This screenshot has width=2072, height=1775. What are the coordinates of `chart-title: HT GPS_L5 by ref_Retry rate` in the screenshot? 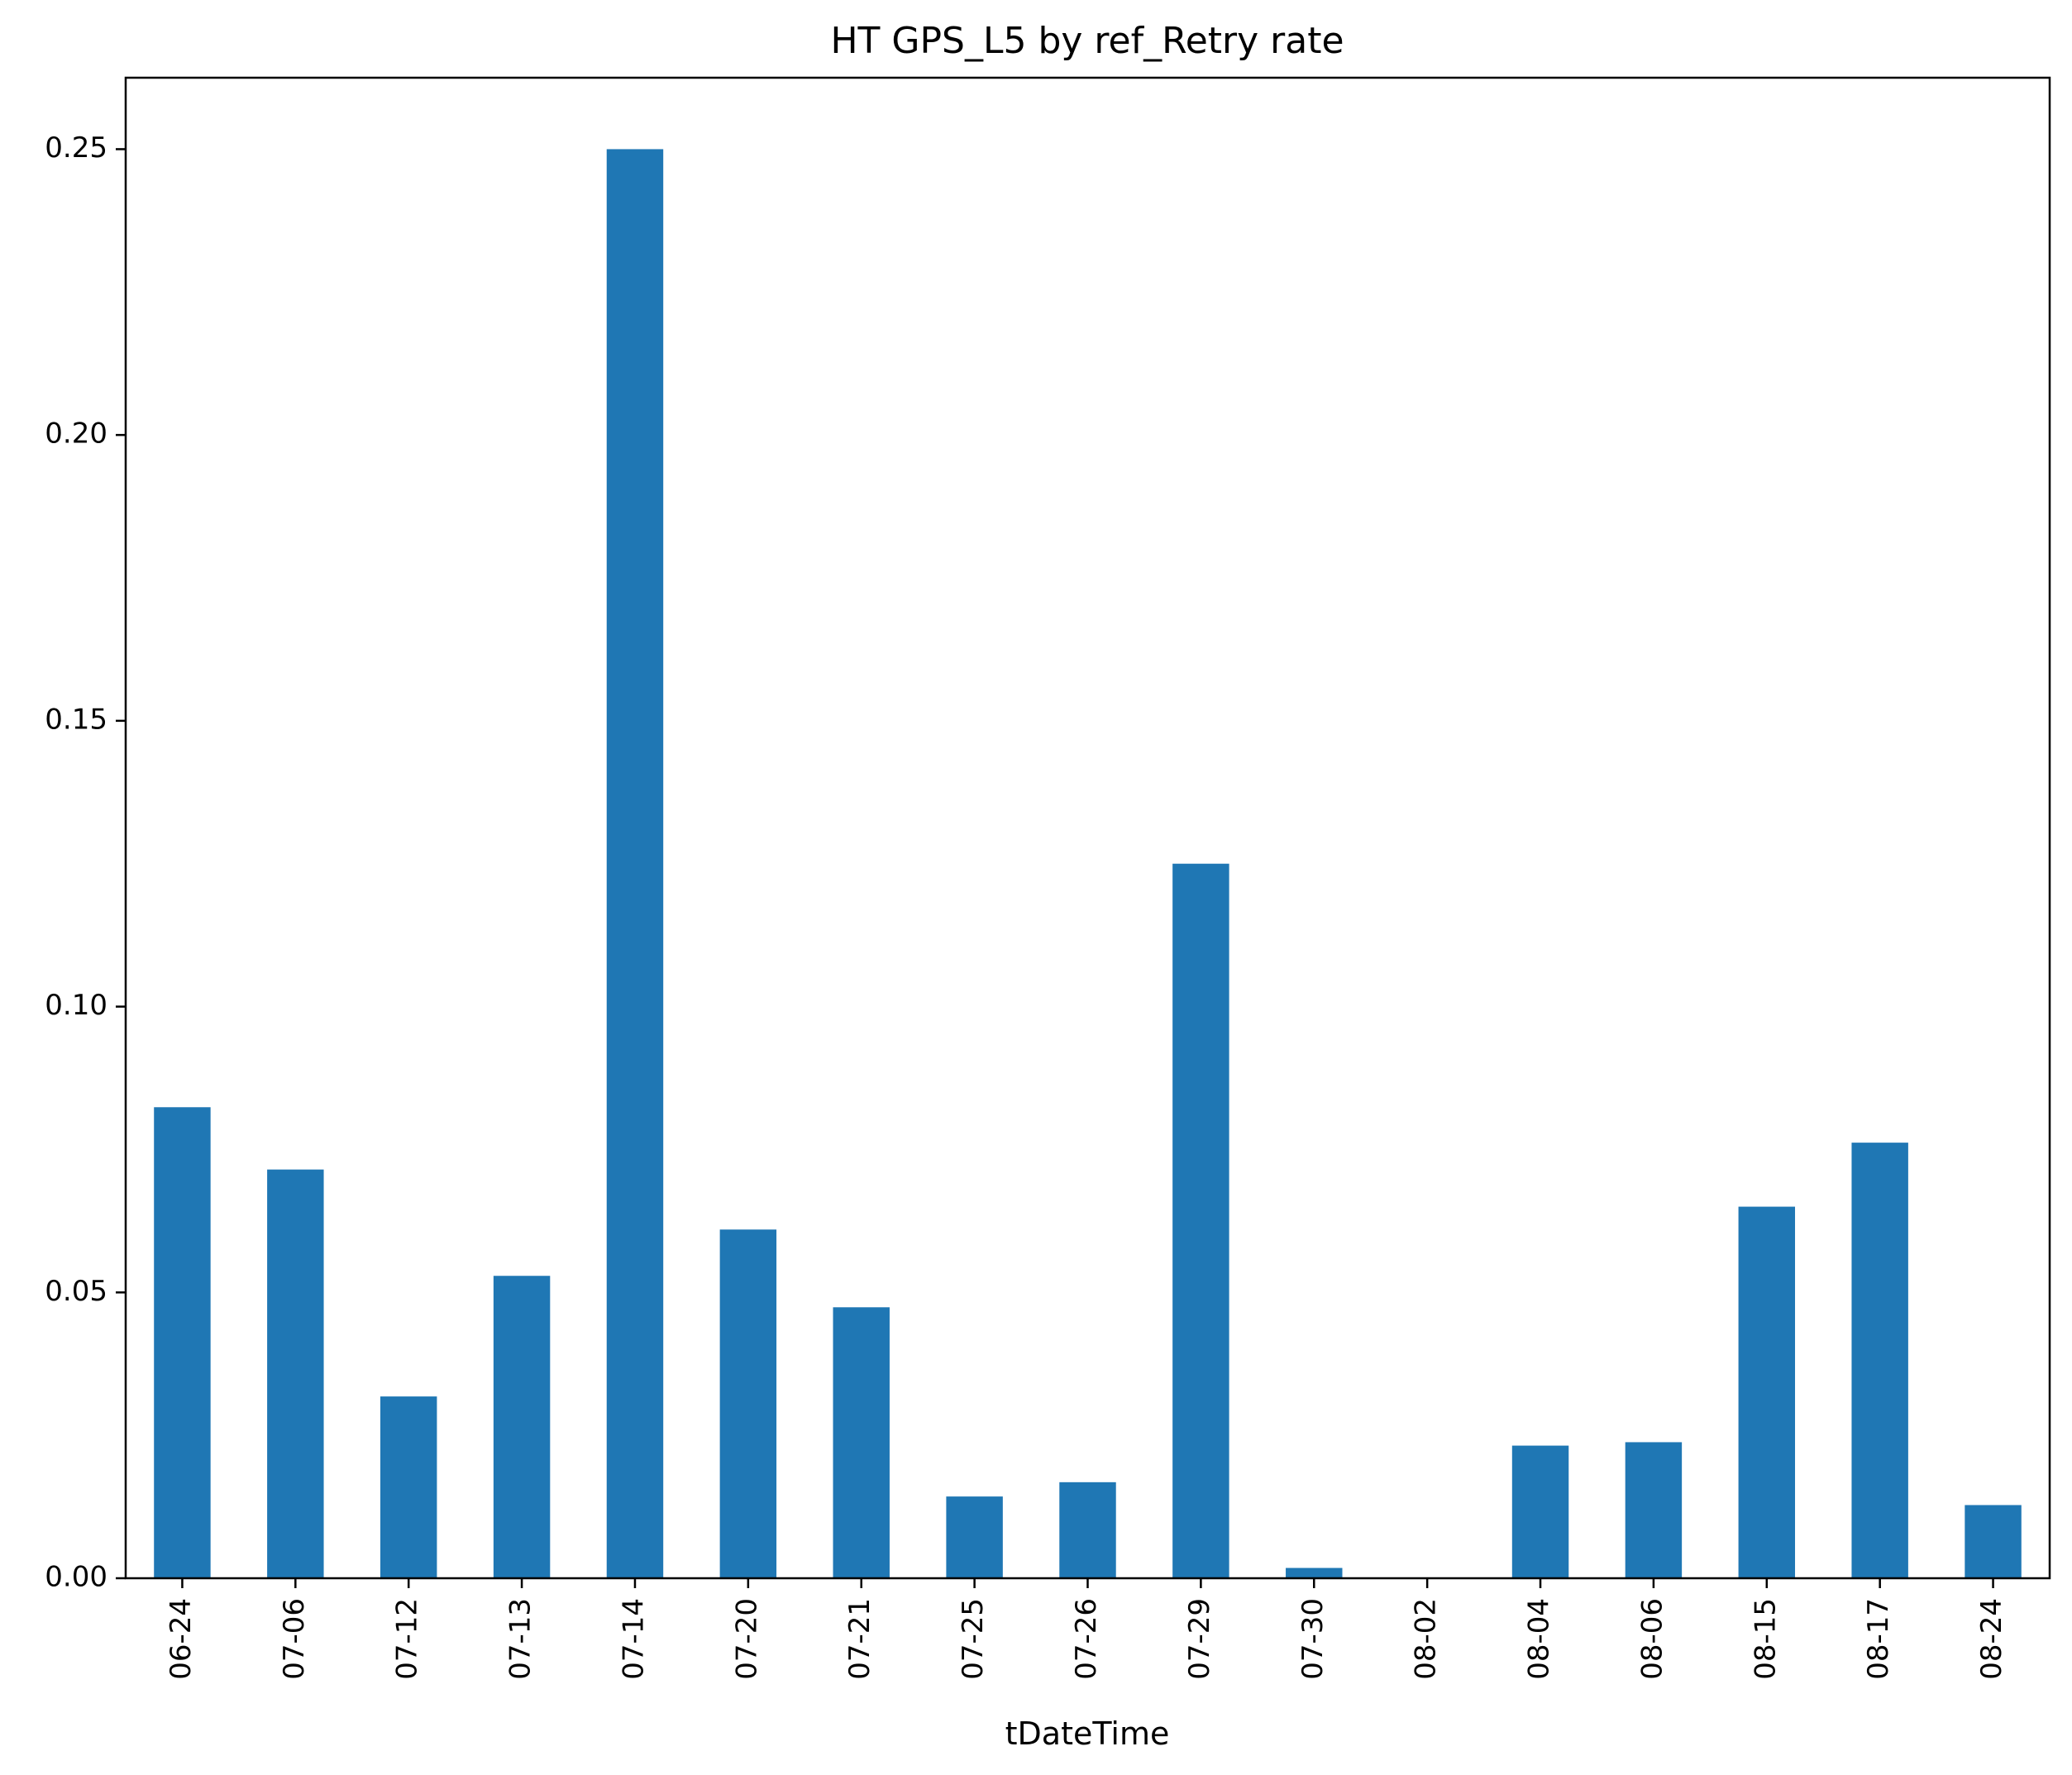 It's located at (1087, 41).